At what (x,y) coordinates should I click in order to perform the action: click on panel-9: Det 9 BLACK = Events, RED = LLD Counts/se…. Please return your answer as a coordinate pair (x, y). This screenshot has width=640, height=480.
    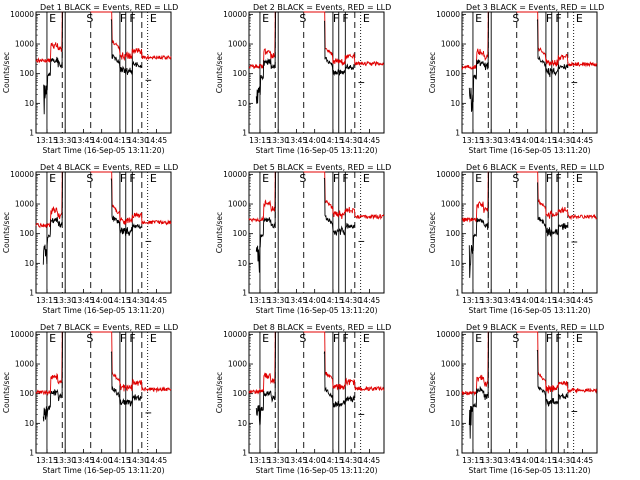
    Looking at the image, I should click on (516, 399).